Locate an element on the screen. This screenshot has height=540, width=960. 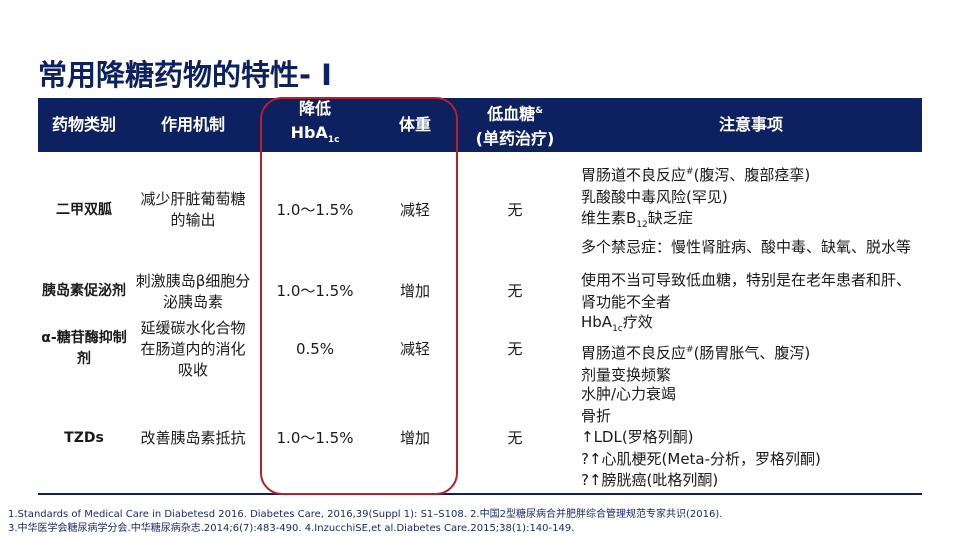
header-hypo-line1: 低血糖& is located at coordinates (515, 112).